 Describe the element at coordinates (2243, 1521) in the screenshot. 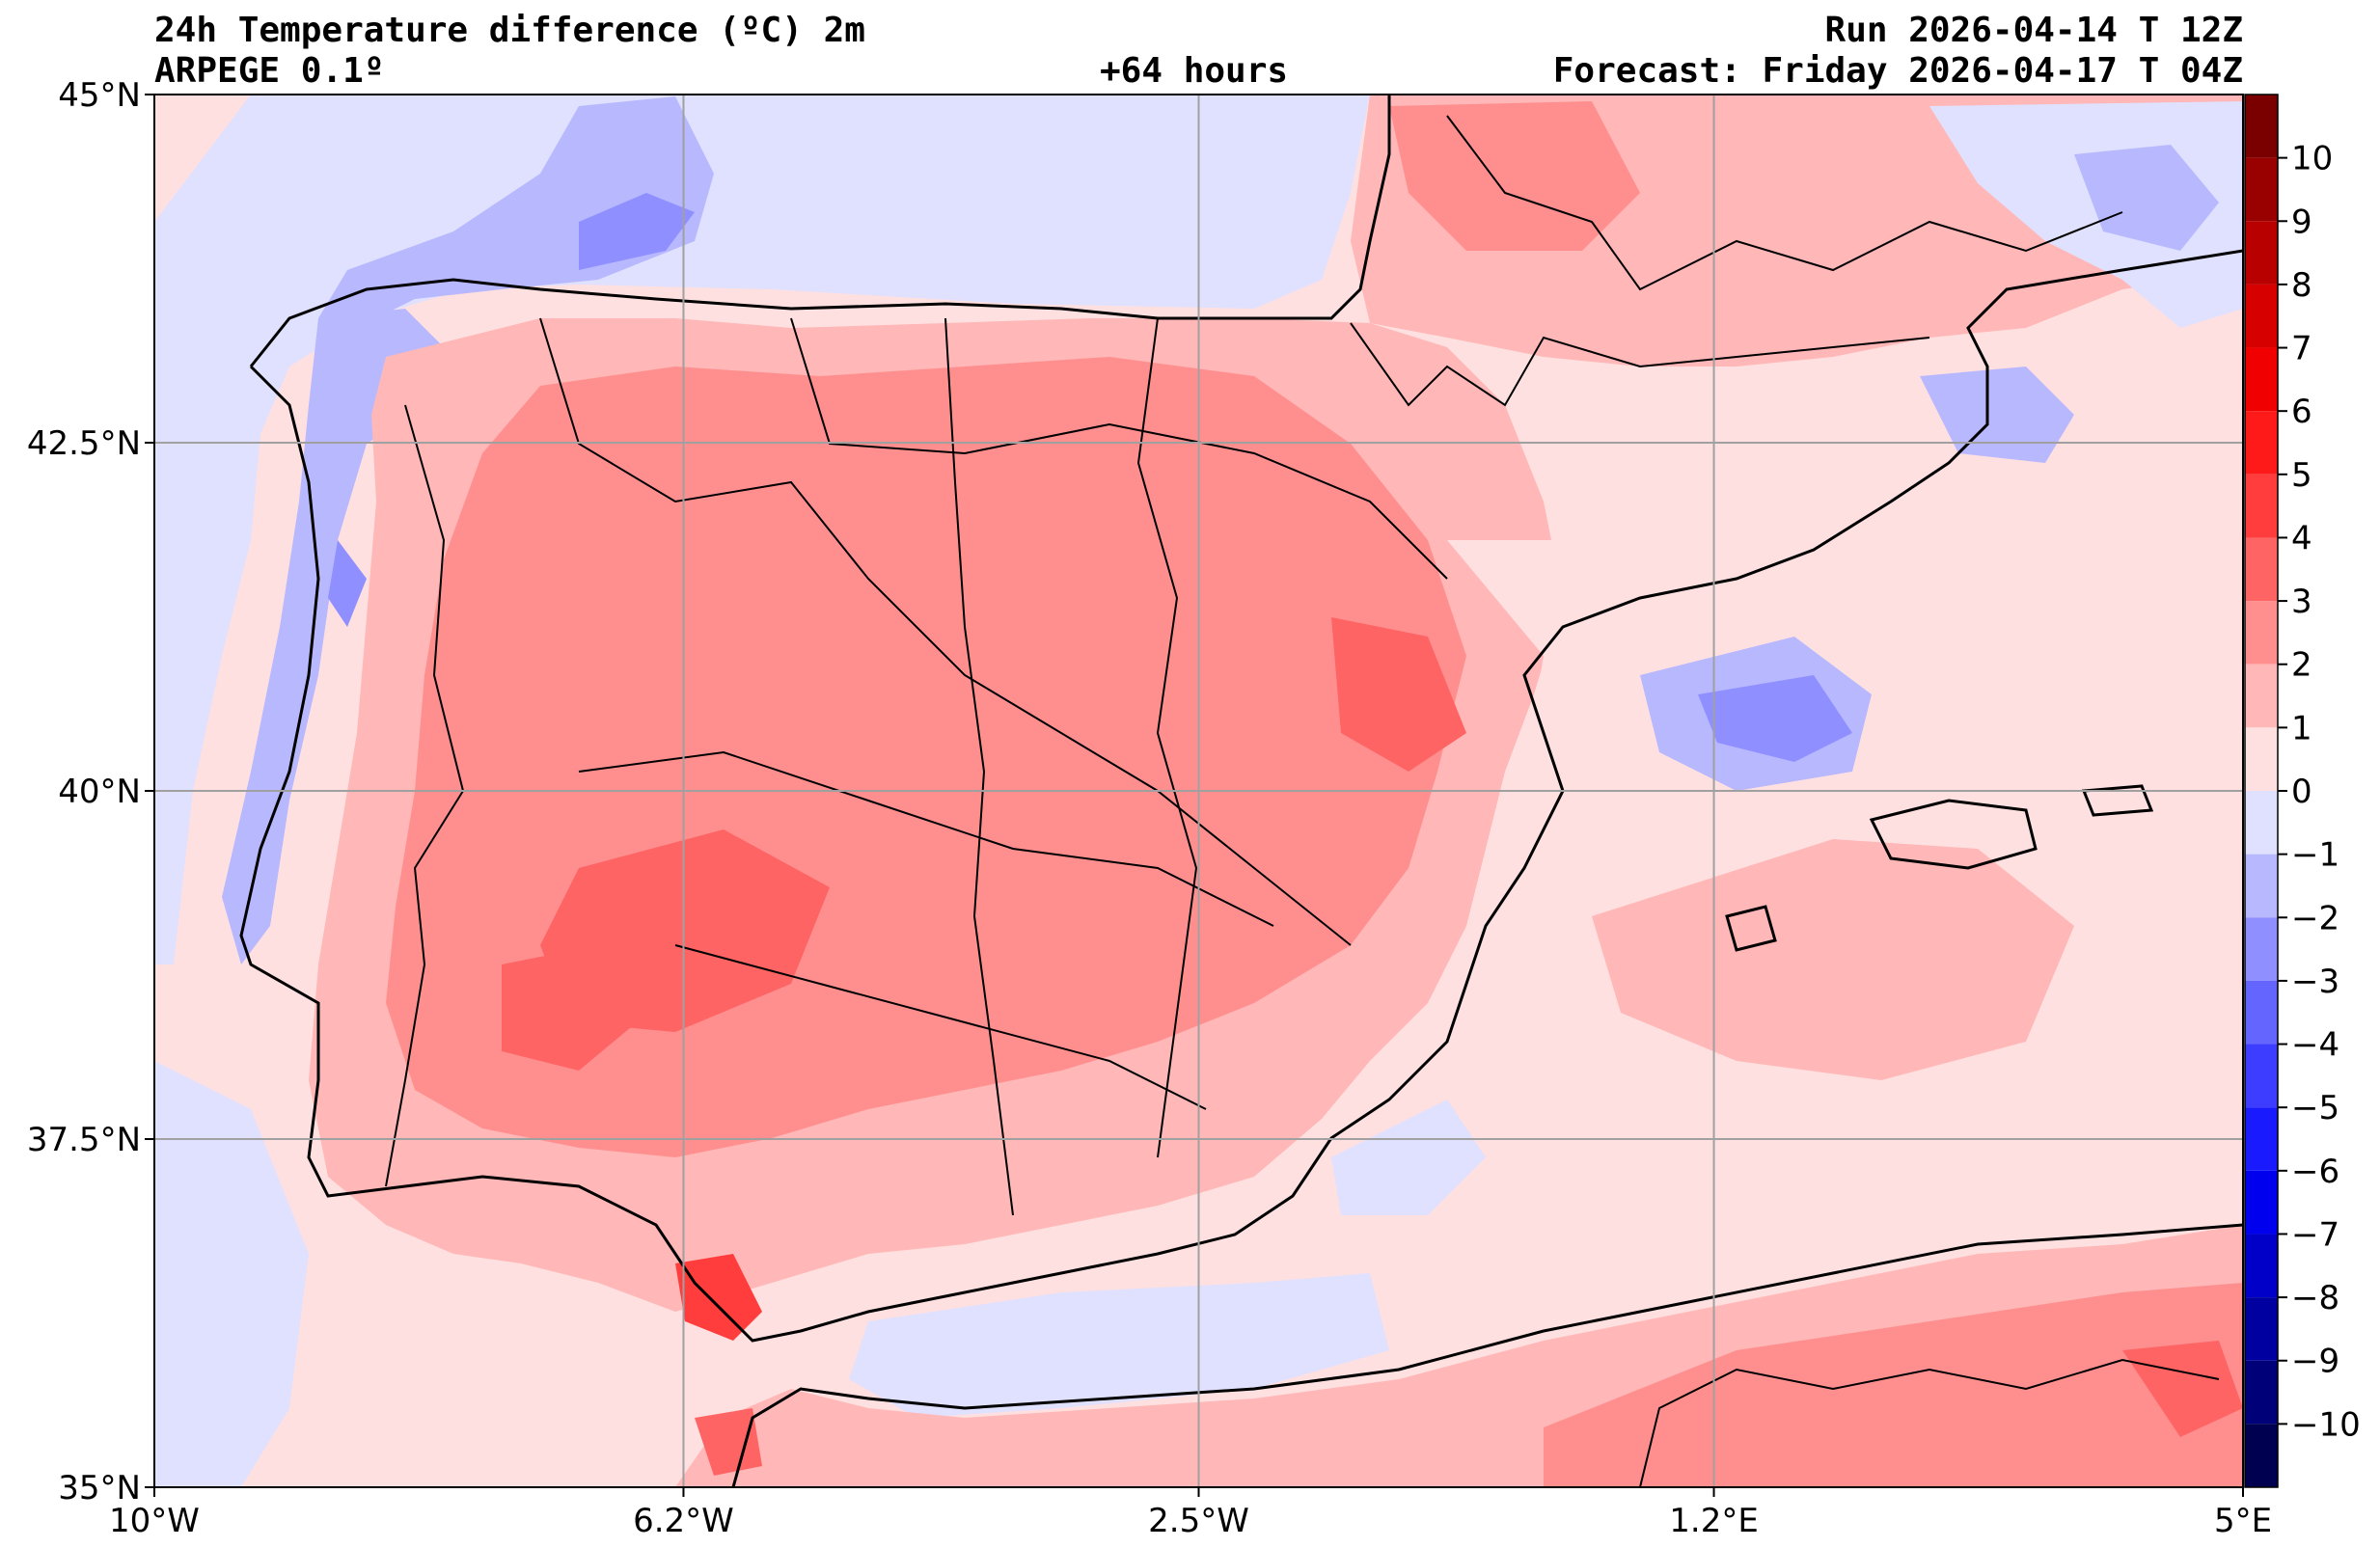

I see `lon-tick-label: 5°E` at that location.